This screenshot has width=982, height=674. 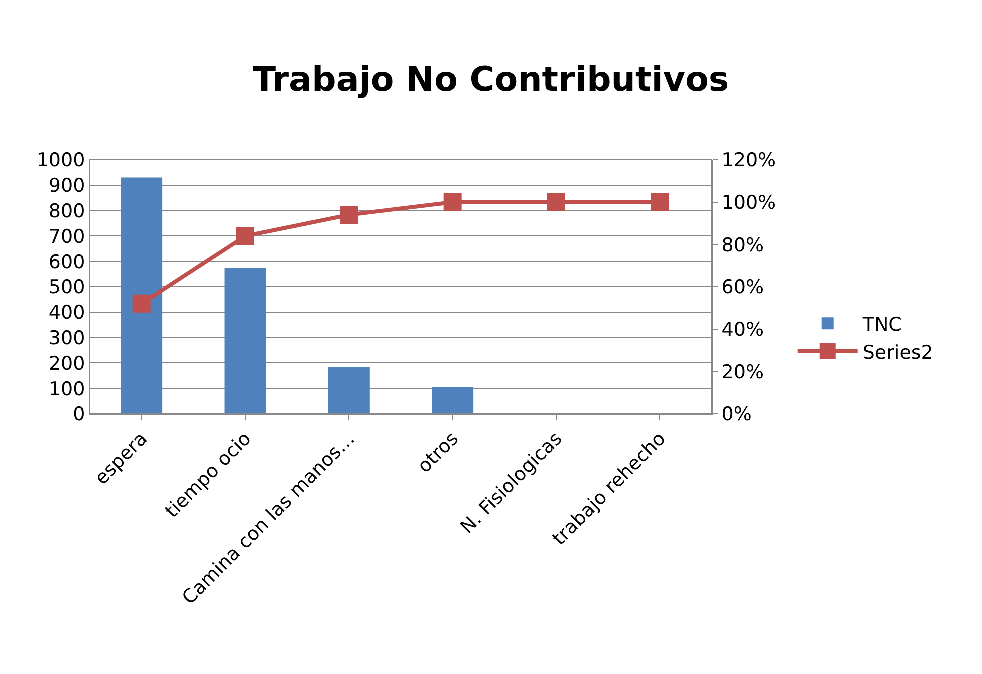 I want to click on y-tick-label: 900, so click(x=67, y=186).